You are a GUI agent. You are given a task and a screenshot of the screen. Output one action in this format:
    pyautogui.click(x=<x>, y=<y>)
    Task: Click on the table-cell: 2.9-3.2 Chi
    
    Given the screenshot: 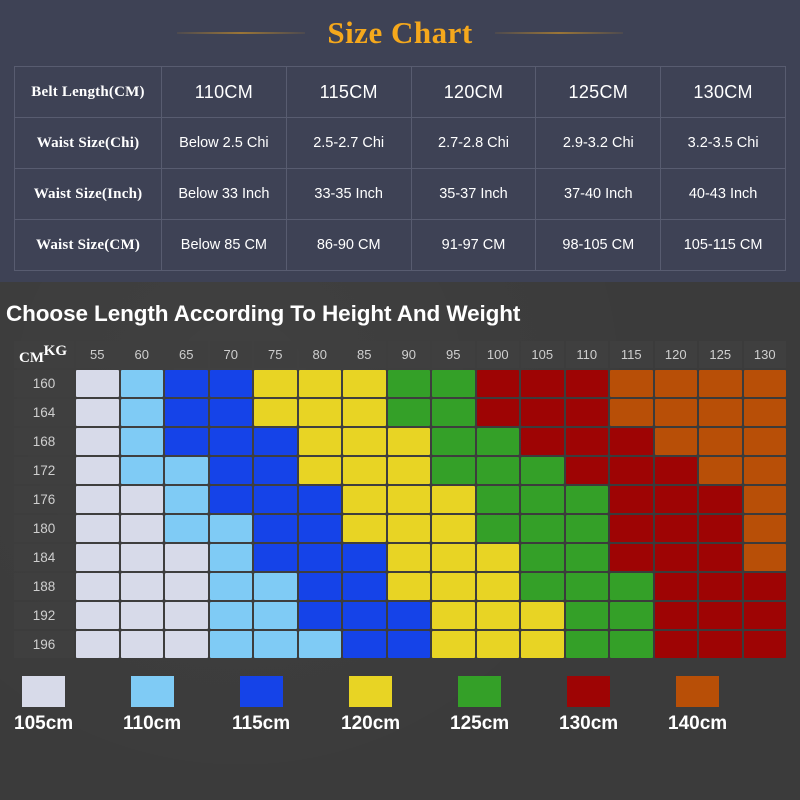 What is the action you would take?
    pyautogui.click(x=598, y=143)
    